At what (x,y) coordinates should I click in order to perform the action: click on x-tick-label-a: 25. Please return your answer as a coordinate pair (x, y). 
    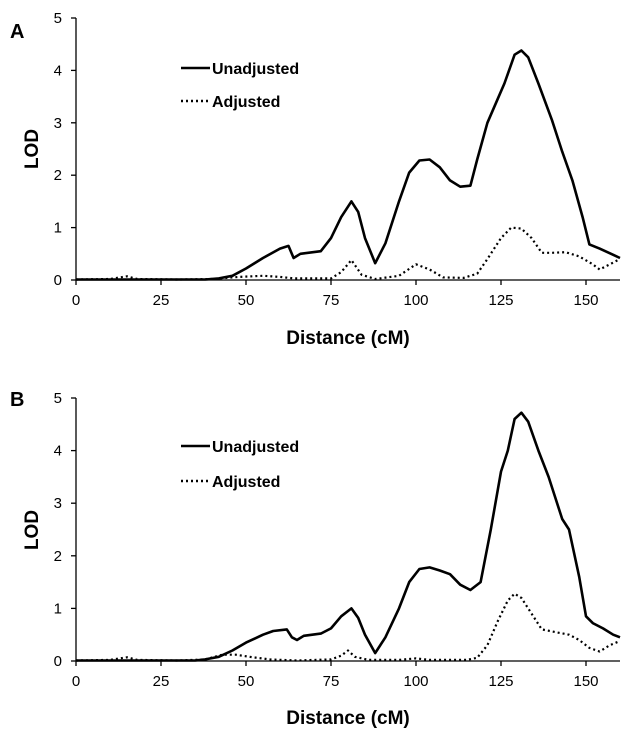
    Looking at the image, I should click on (161, 300).